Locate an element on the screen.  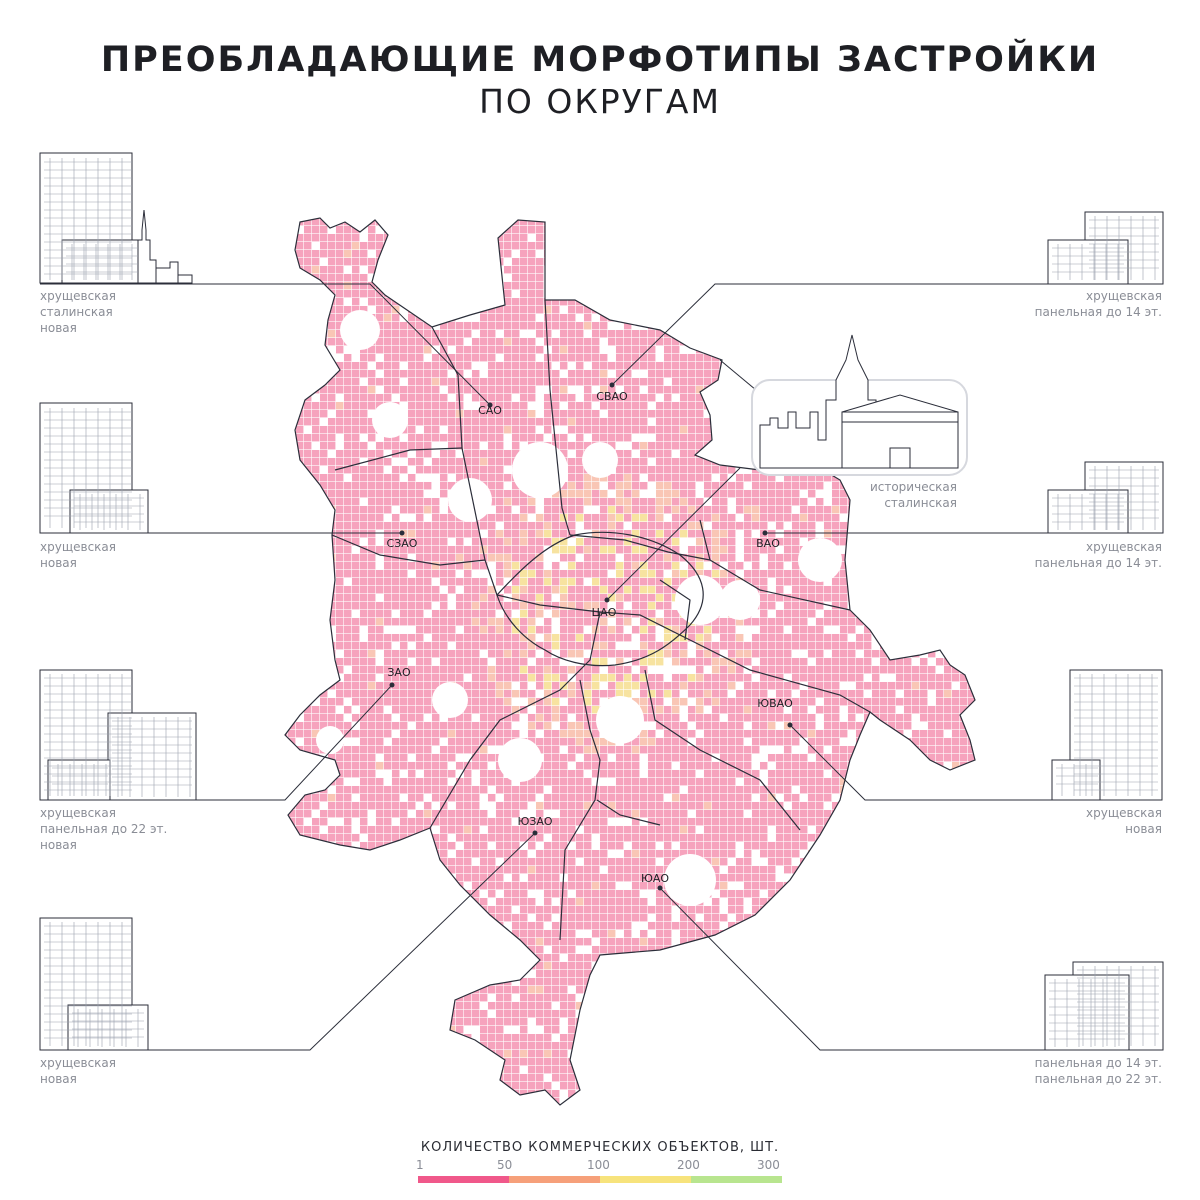
district-label-zao: ЗАО is located at coordinates (399, 672).